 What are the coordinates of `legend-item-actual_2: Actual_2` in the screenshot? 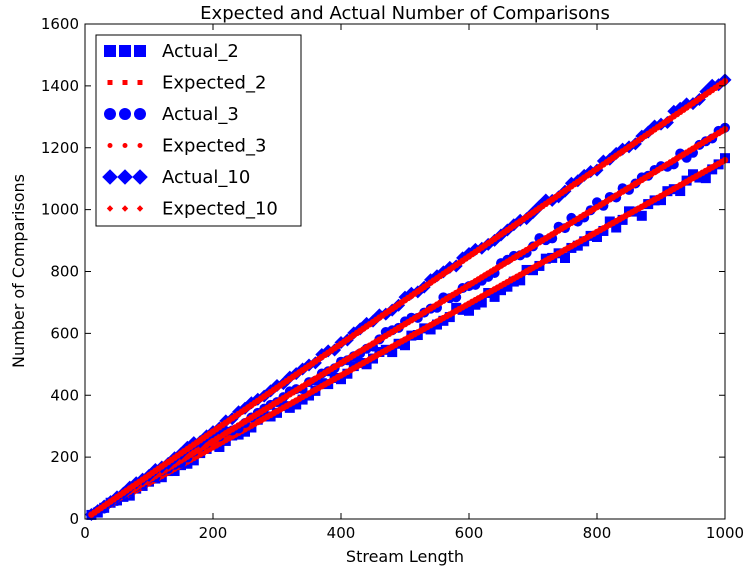 It's located at (171, 51).